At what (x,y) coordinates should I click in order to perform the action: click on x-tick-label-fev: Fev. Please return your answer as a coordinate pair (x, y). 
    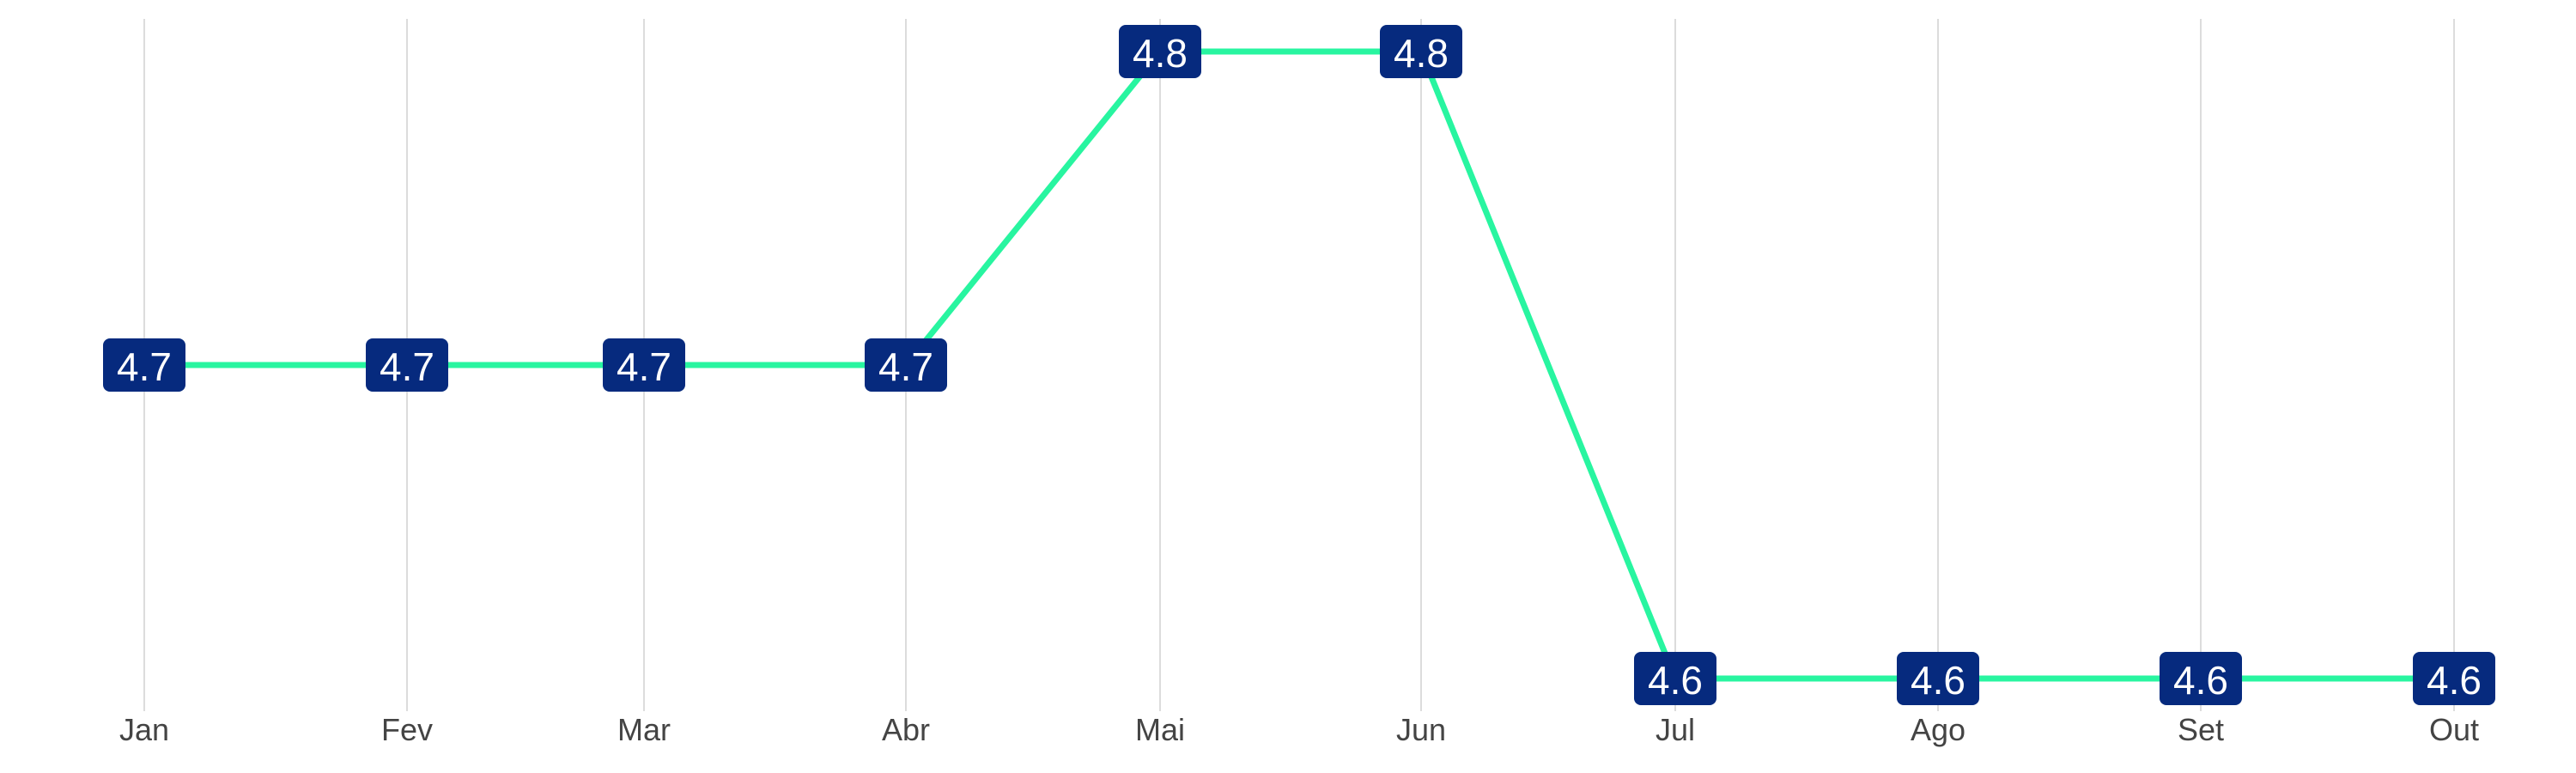
    Looking at the image, I should click on (407, 729).